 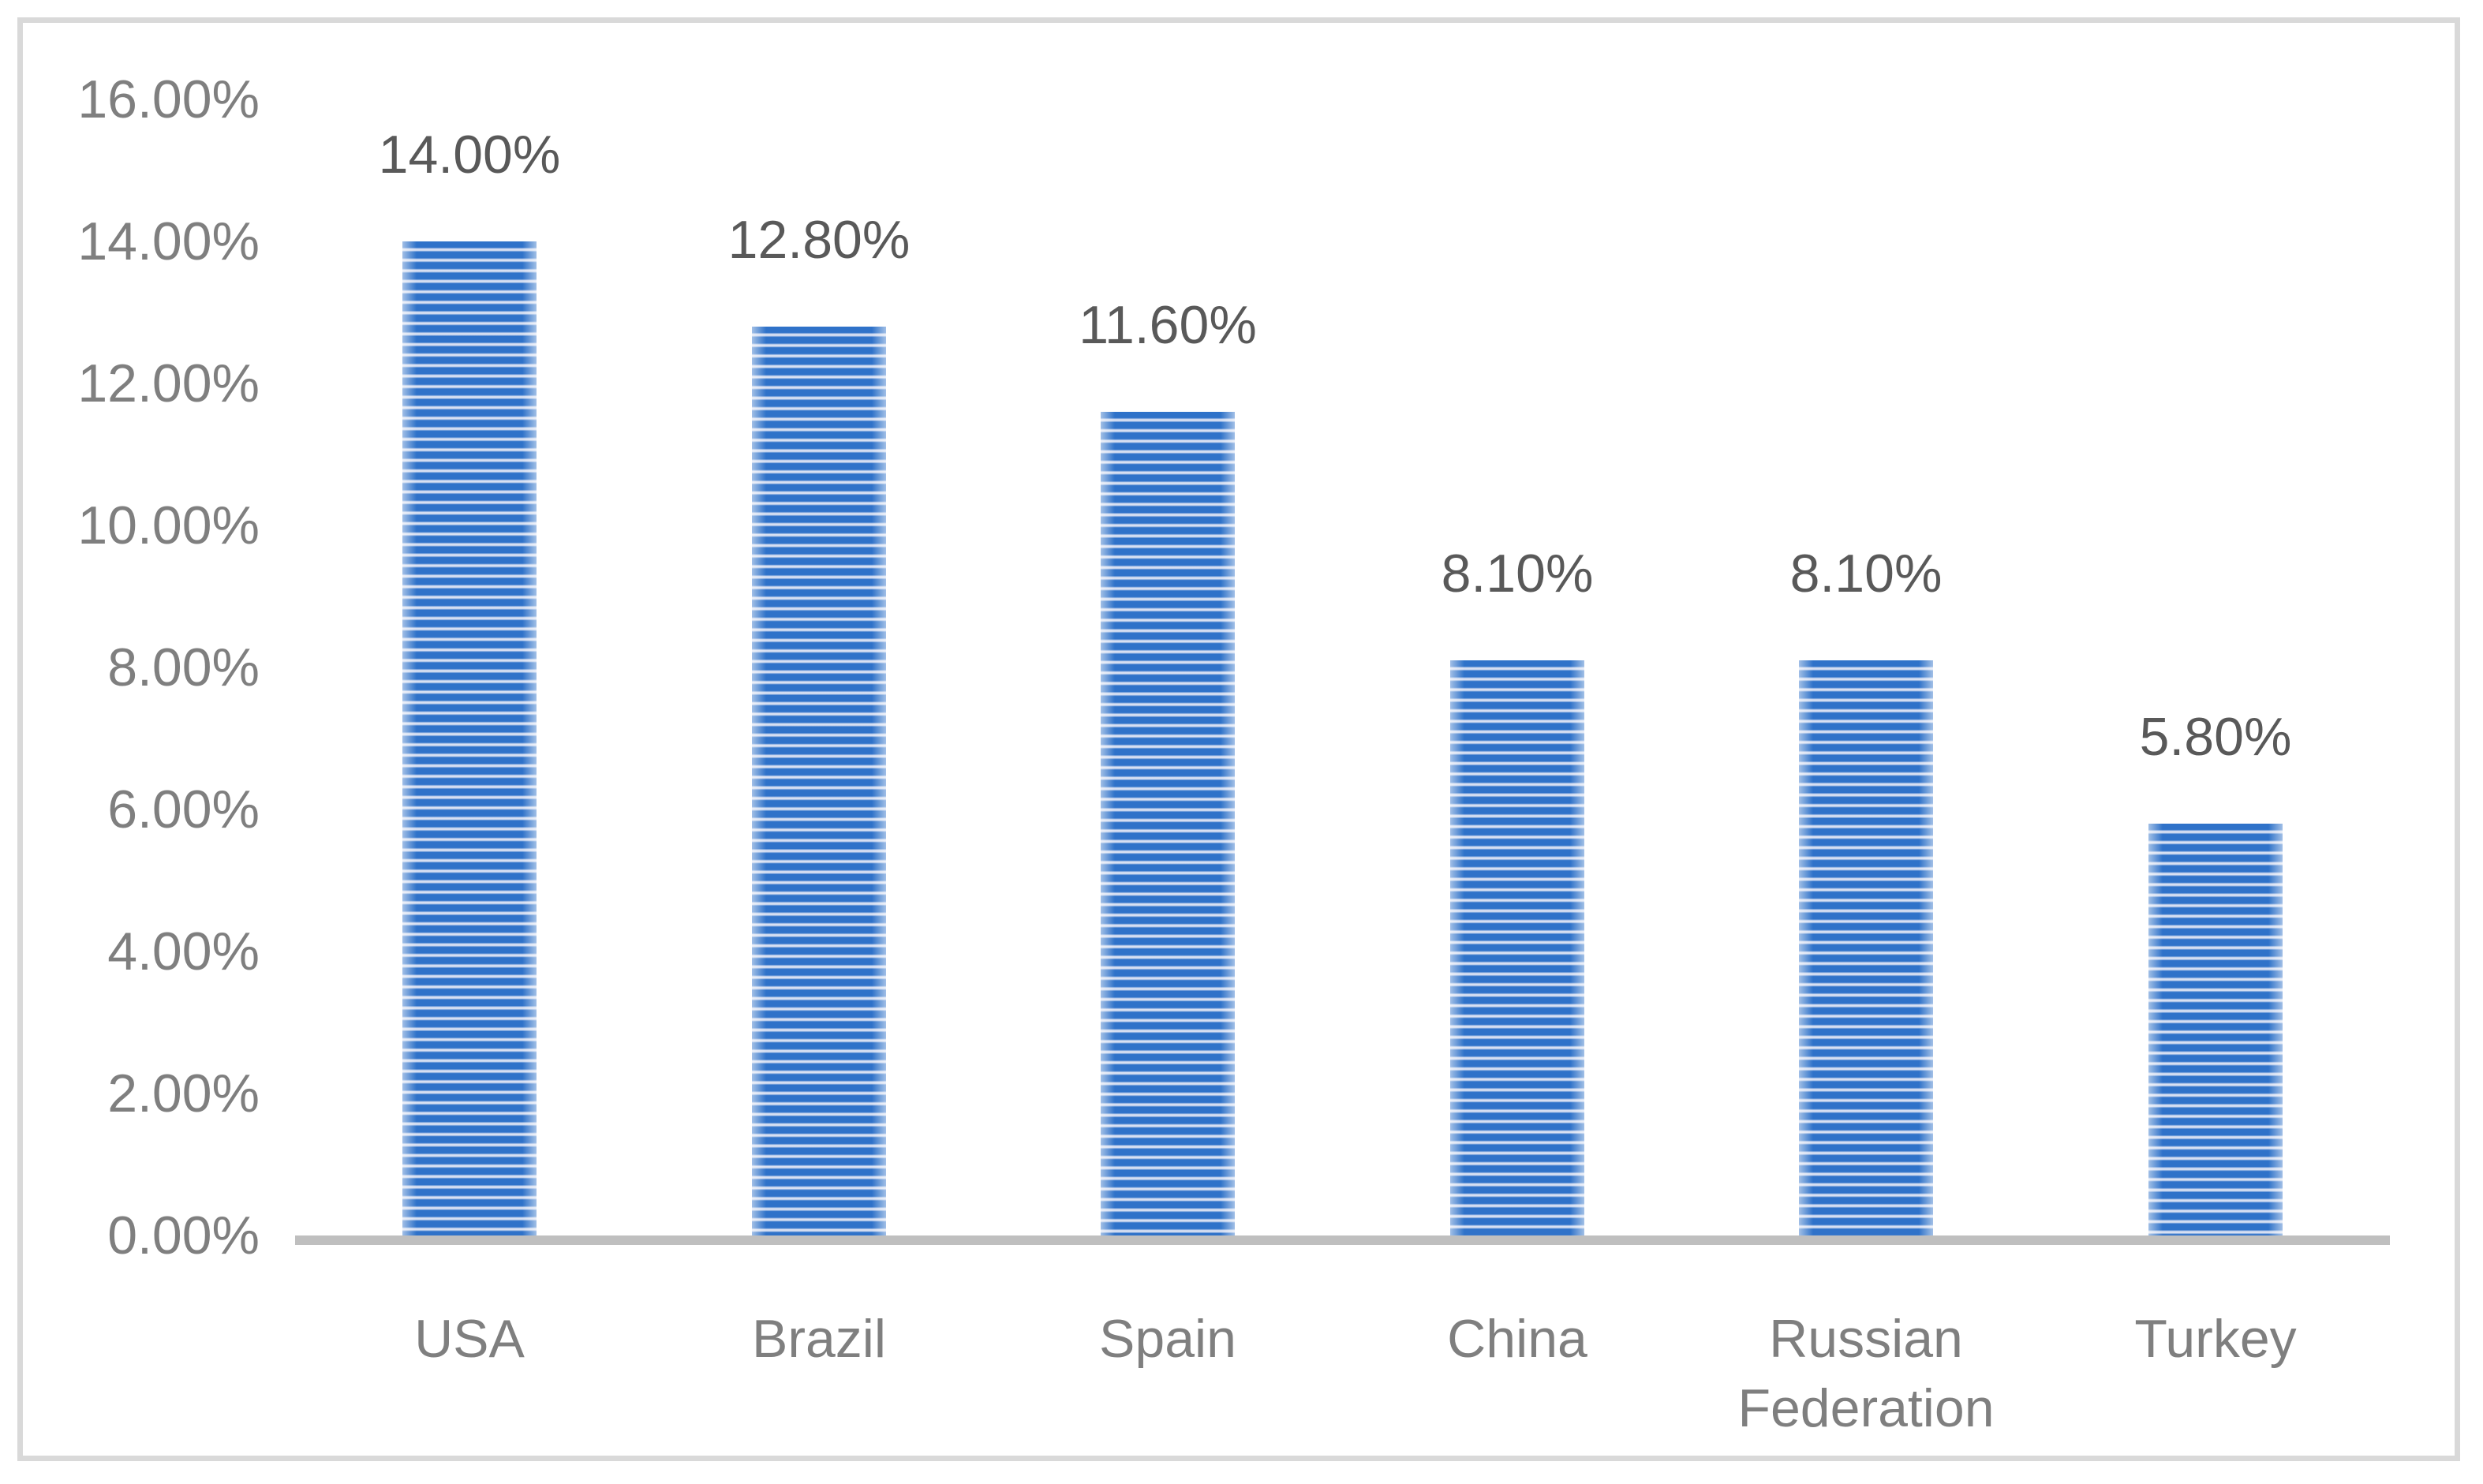 What do you see at coordinates (1517, 947) in the screenshot?
I see `bar-china` at bounding box center [1517, 947].